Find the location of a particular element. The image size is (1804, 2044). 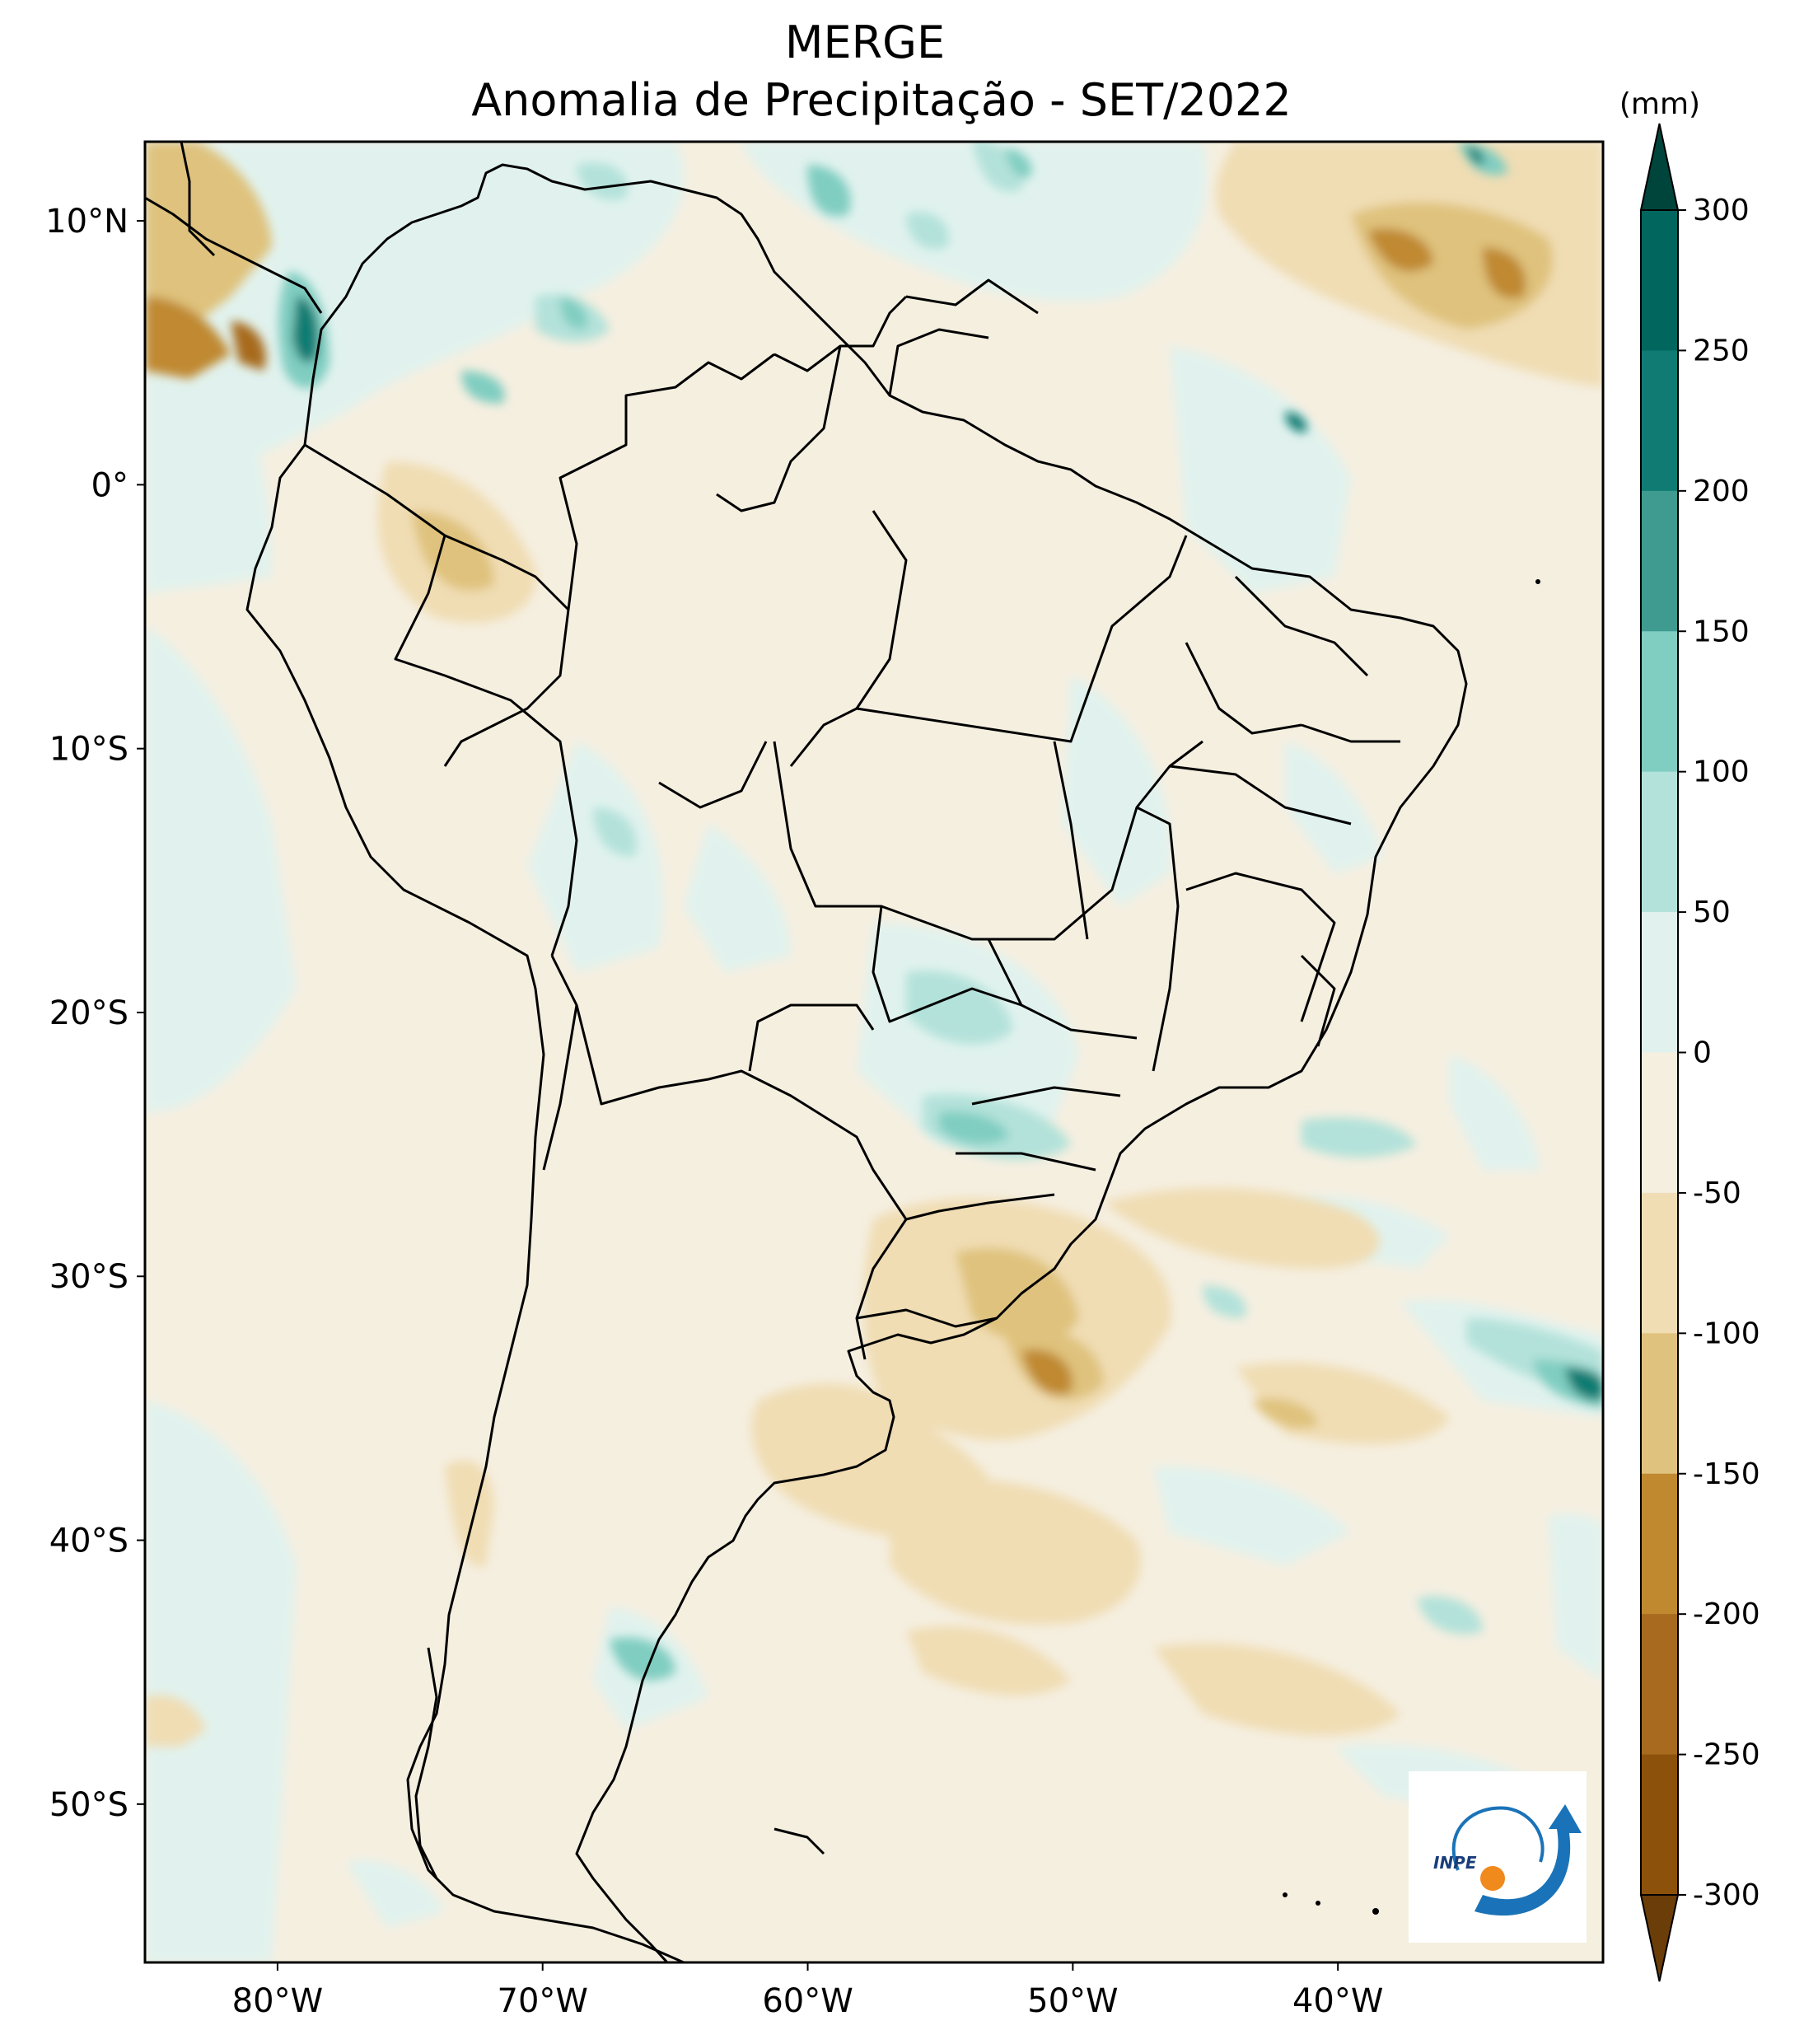

logo-arrow-icon is located at coordinates (1528, 1860).